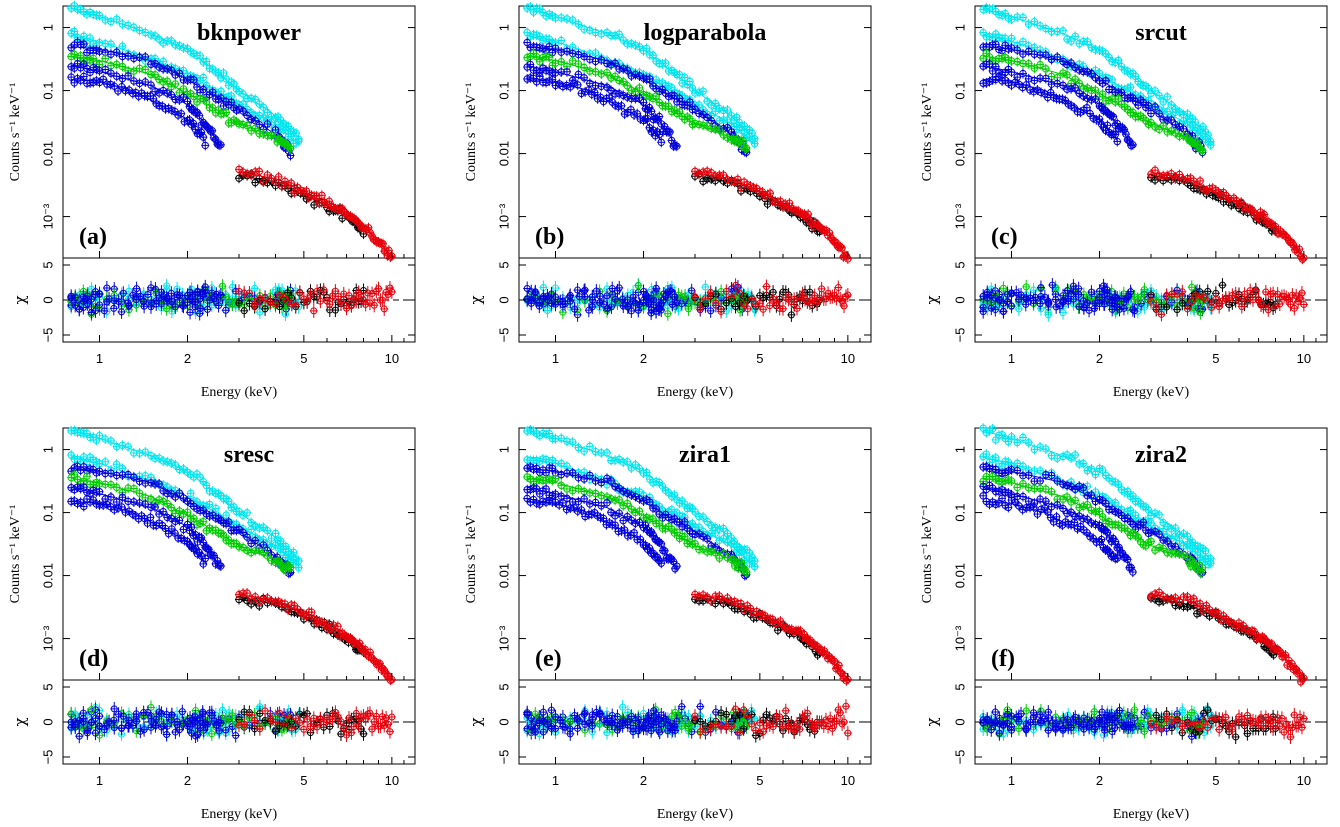  Describe the element at coordinates (392, 358) in the screenshot. I see `x-tick-label: 10` at that location.